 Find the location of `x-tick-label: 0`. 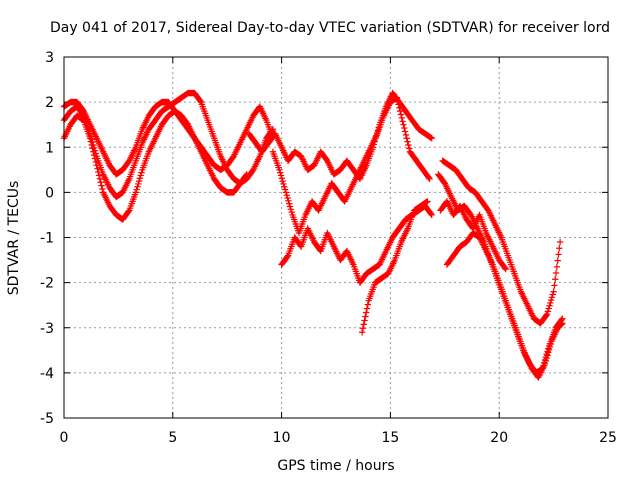

x-tick-label: 0 is located at coordinates (64, 438).